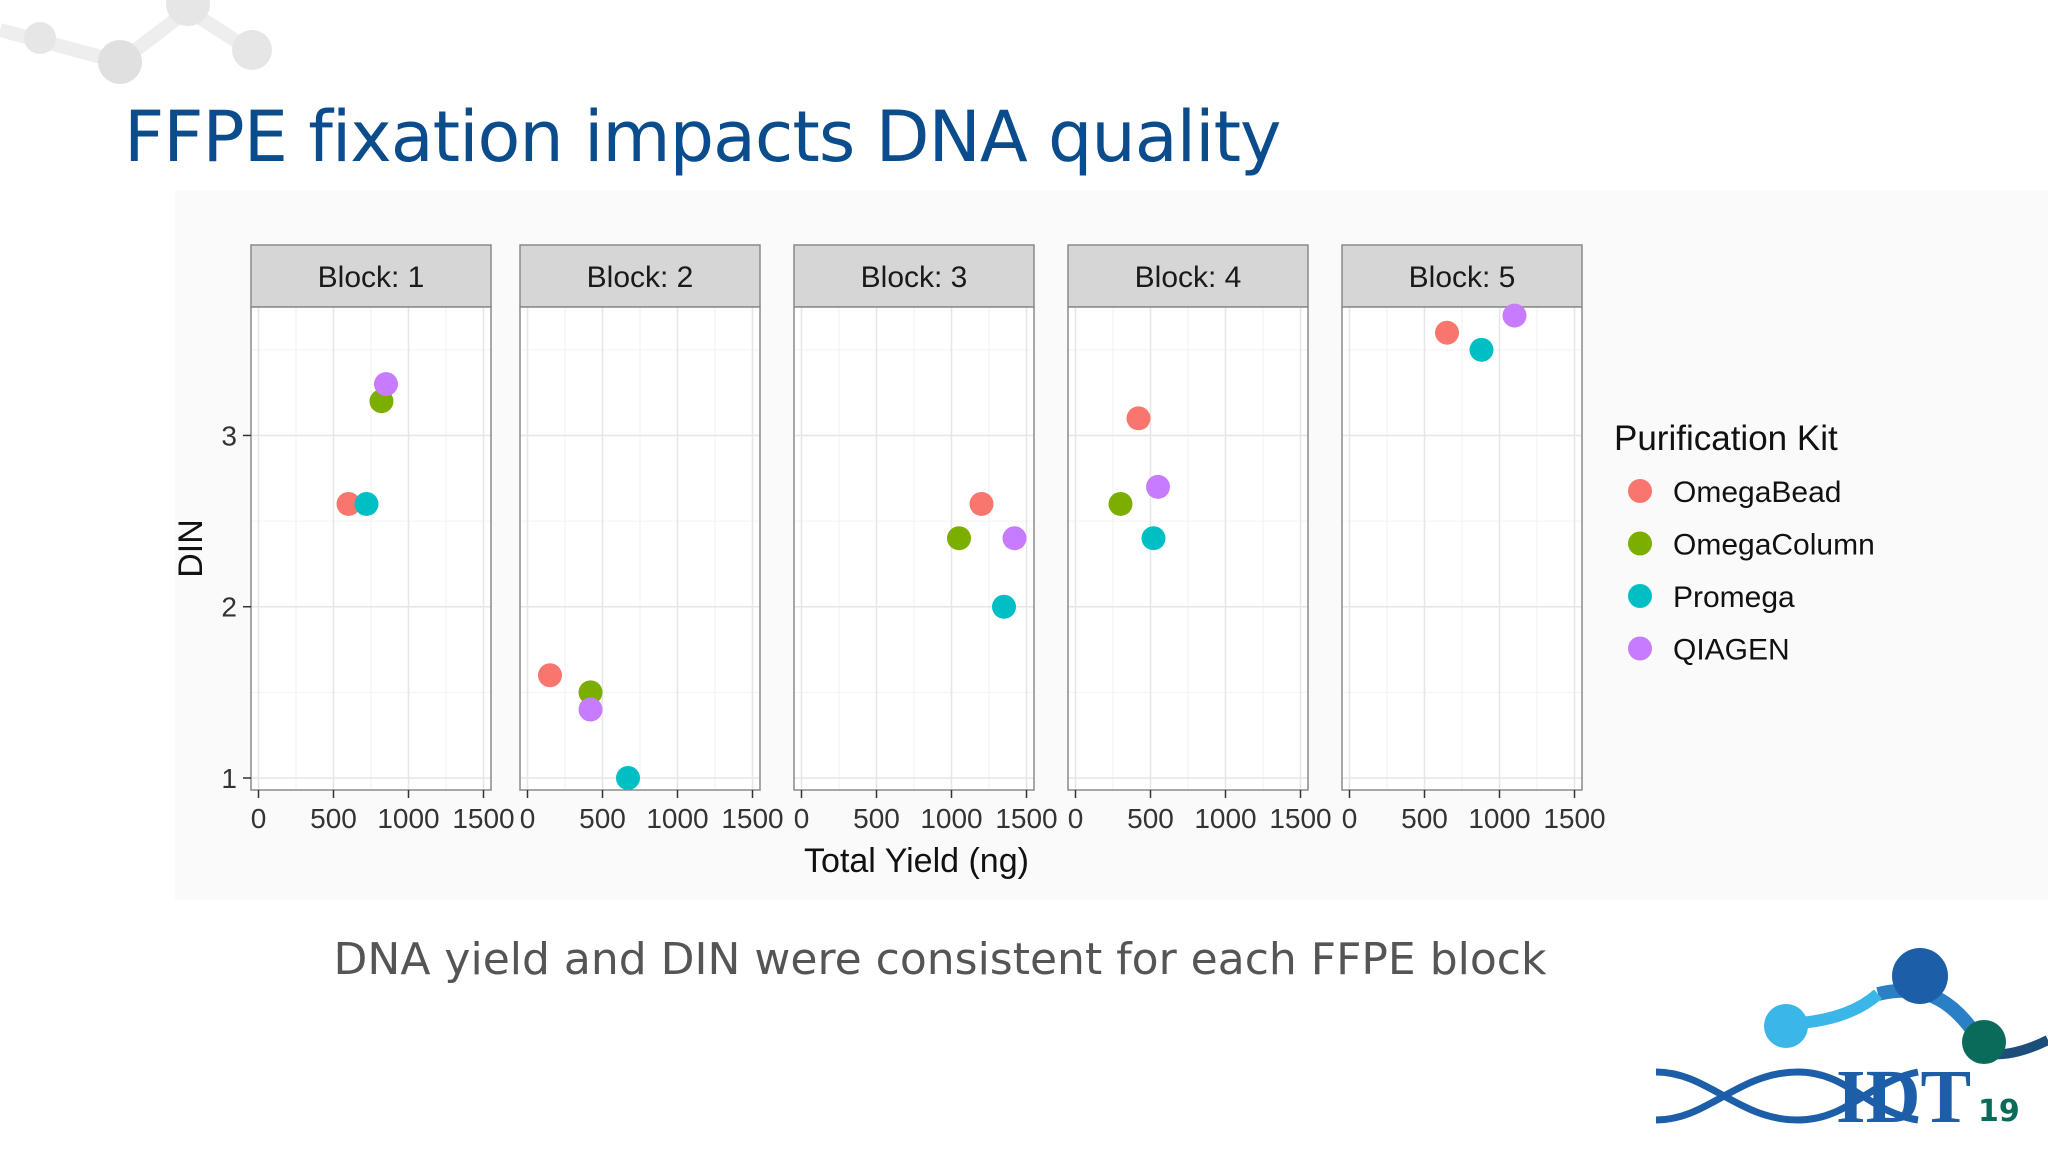  I want to click on logo-text: IDT, so click(1903, 1097).